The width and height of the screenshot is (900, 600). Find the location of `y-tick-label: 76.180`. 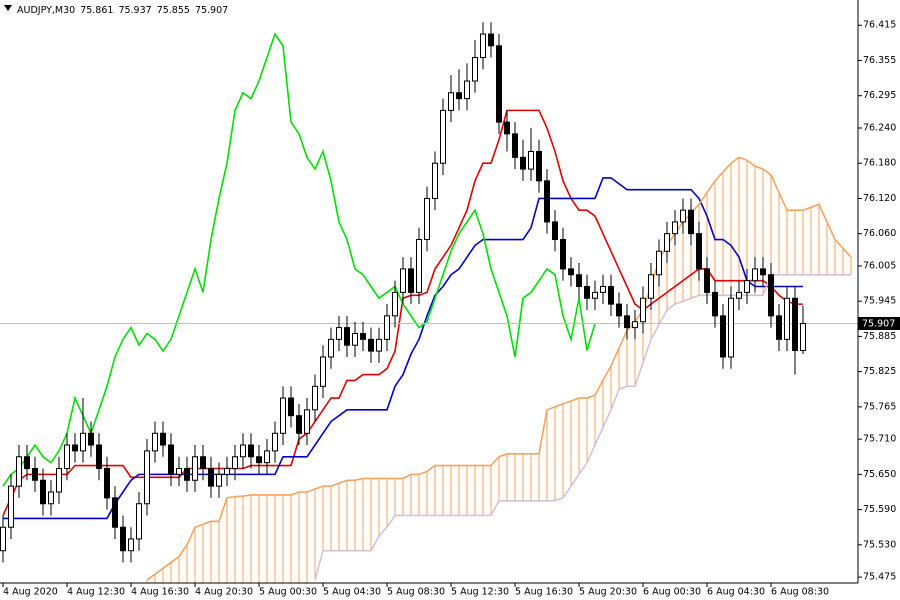

y-tick-label: 76.180 is located at coordinates (879, 163).